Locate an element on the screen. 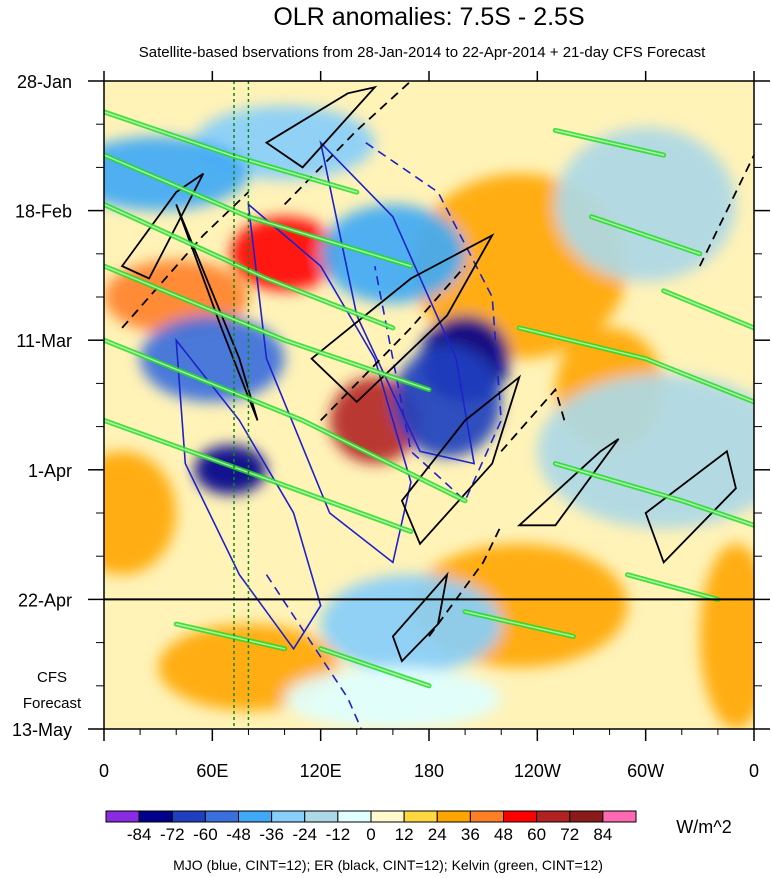 This screenshot has height=878, width=772. y-tick-label-1: 18-Feb is located at coordinates (43, 212).